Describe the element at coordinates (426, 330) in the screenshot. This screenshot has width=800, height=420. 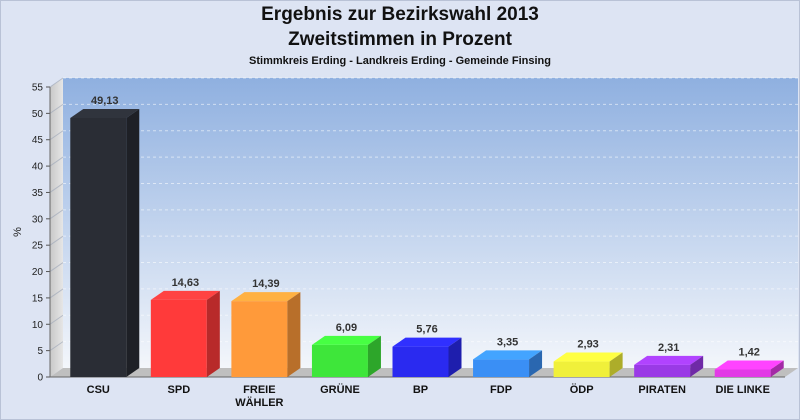
I see `data-label: 5,76` at that location.